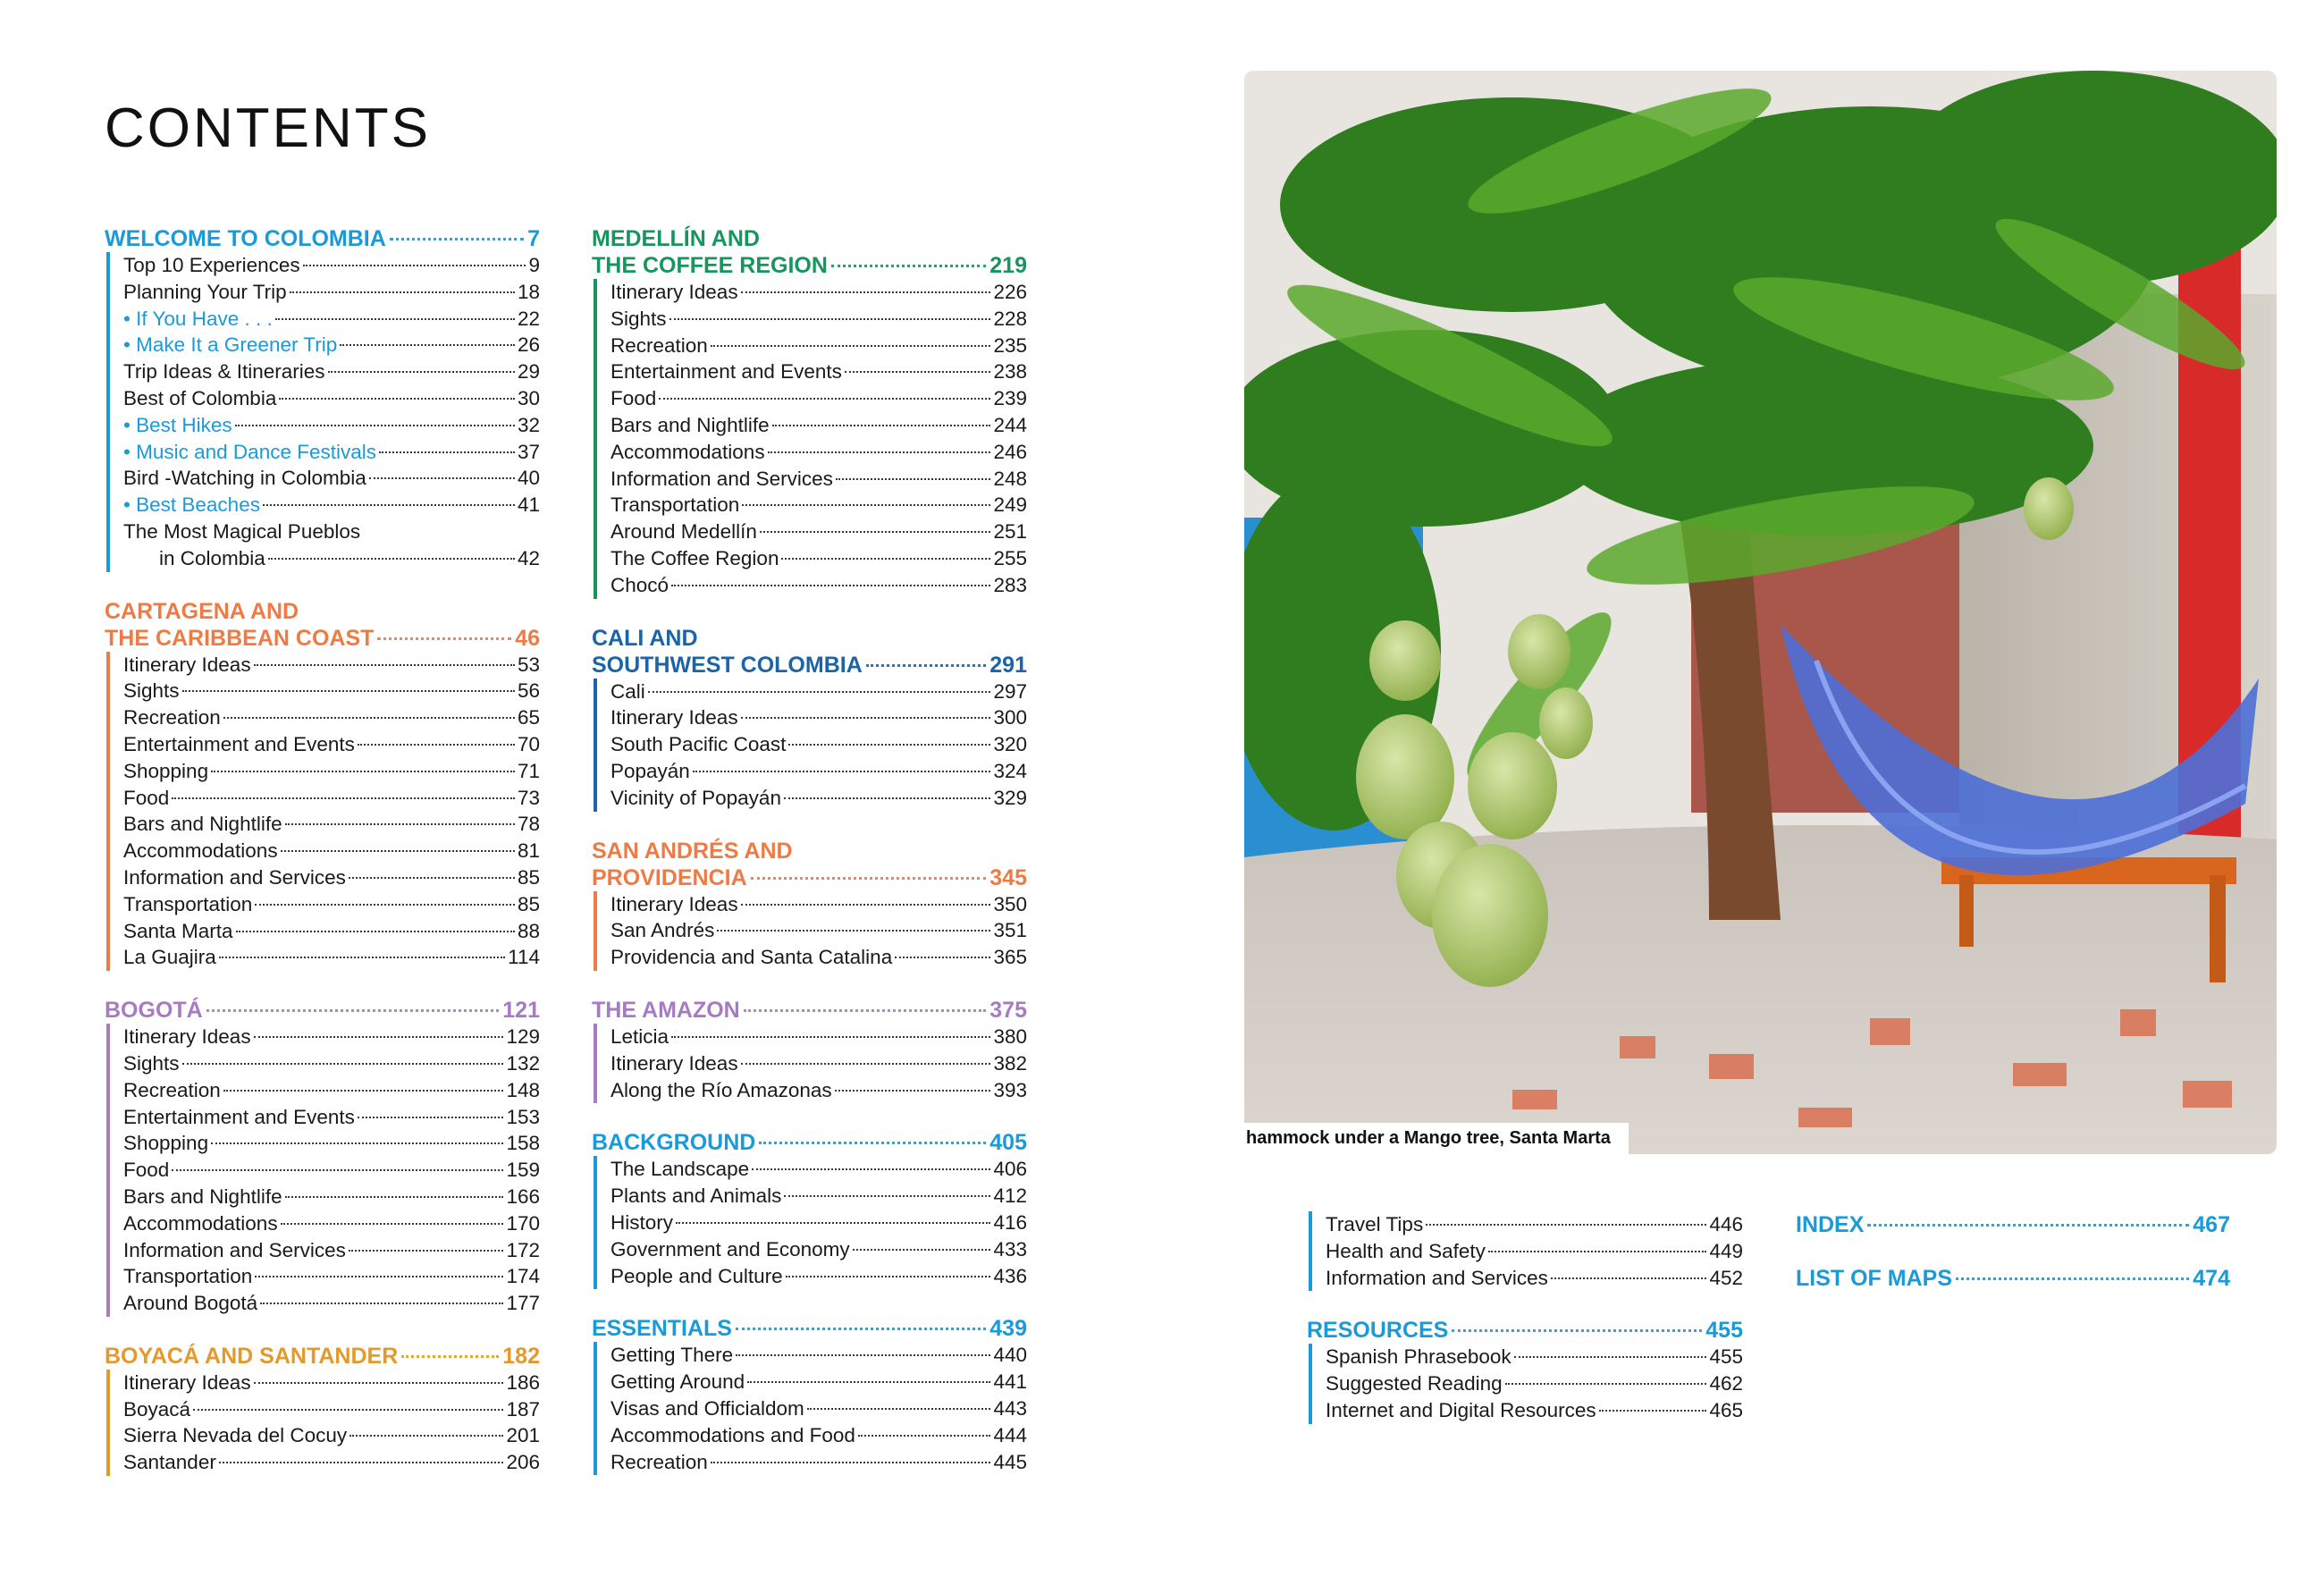 This screenshot has width=2324, height=1585. What do you see at coordinates (818, 1408) in the screenshot?
I see `toc-entry: Visas and Officialdom 443` at bounding box center [818, 1408].